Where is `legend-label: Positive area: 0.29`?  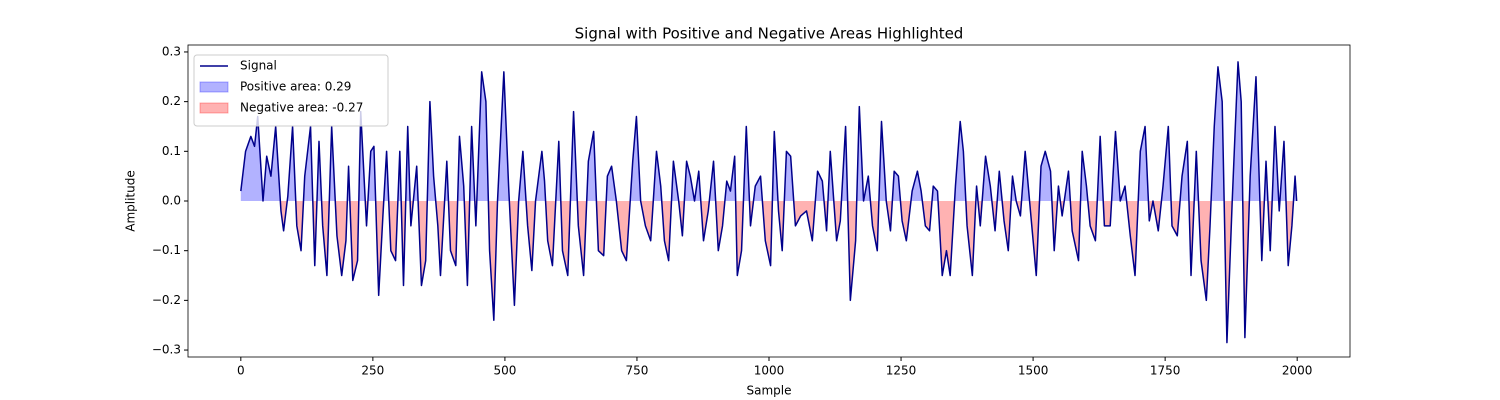 legend-label: Positive area: 0.29 is located at coordinates (295, 87).